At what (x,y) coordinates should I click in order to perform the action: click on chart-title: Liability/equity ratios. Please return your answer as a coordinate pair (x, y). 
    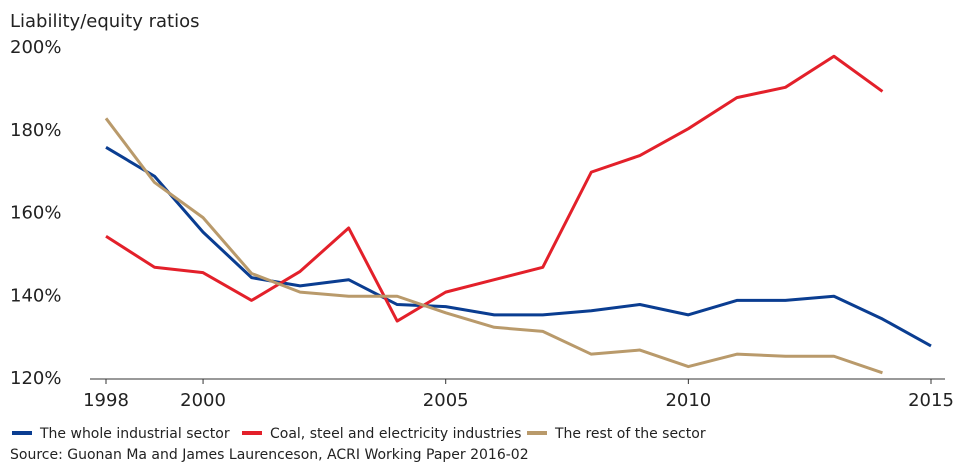
    Looking at the image, I should click on (104, 21).